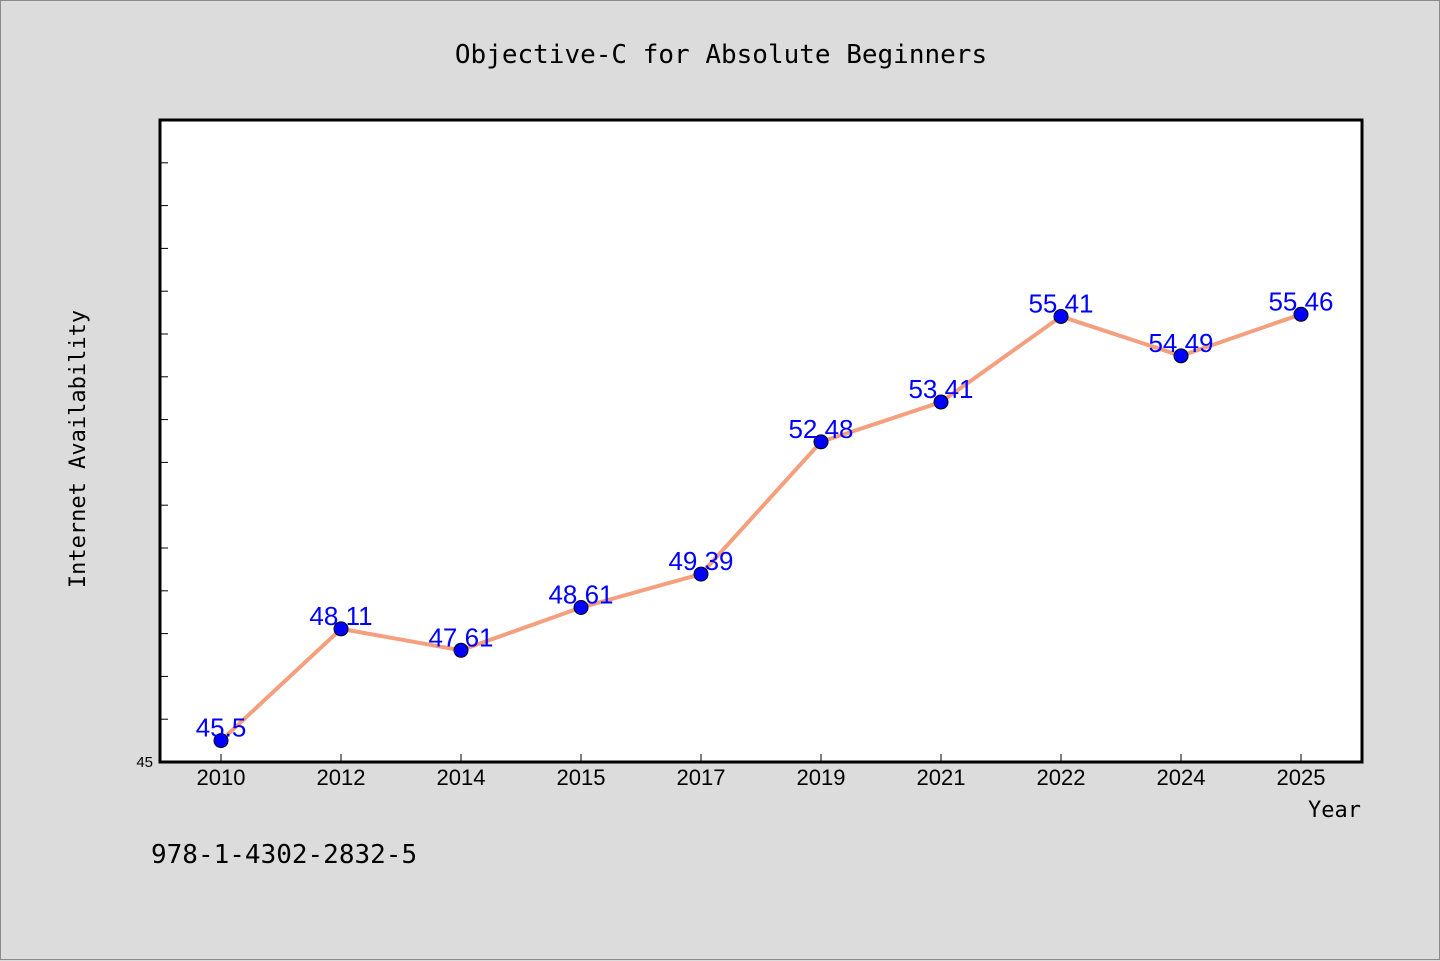 The width and height of the screenshot is (1440, 961). Describe the element at coordinates (461, 650) in the screenshot. I see `data-point-2014` at that location.